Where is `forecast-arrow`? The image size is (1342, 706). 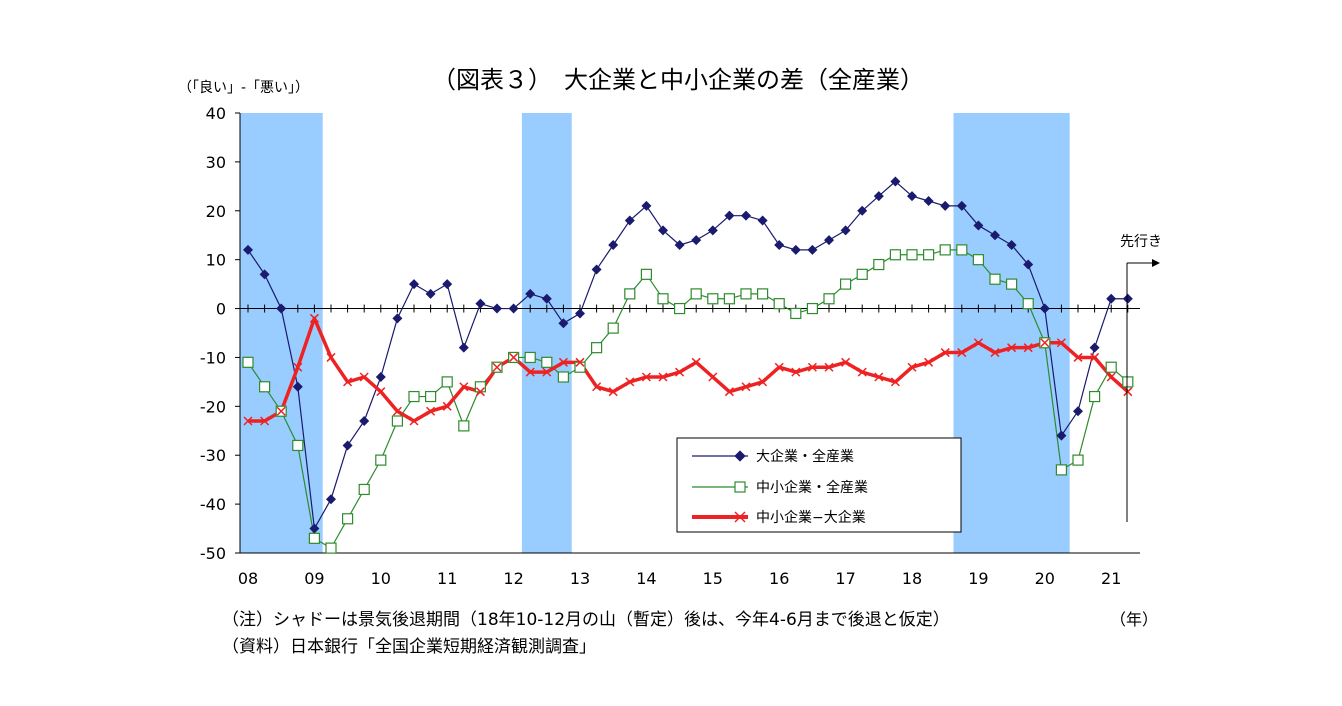
forecast-arrow is located at coordinates (1143, 390).